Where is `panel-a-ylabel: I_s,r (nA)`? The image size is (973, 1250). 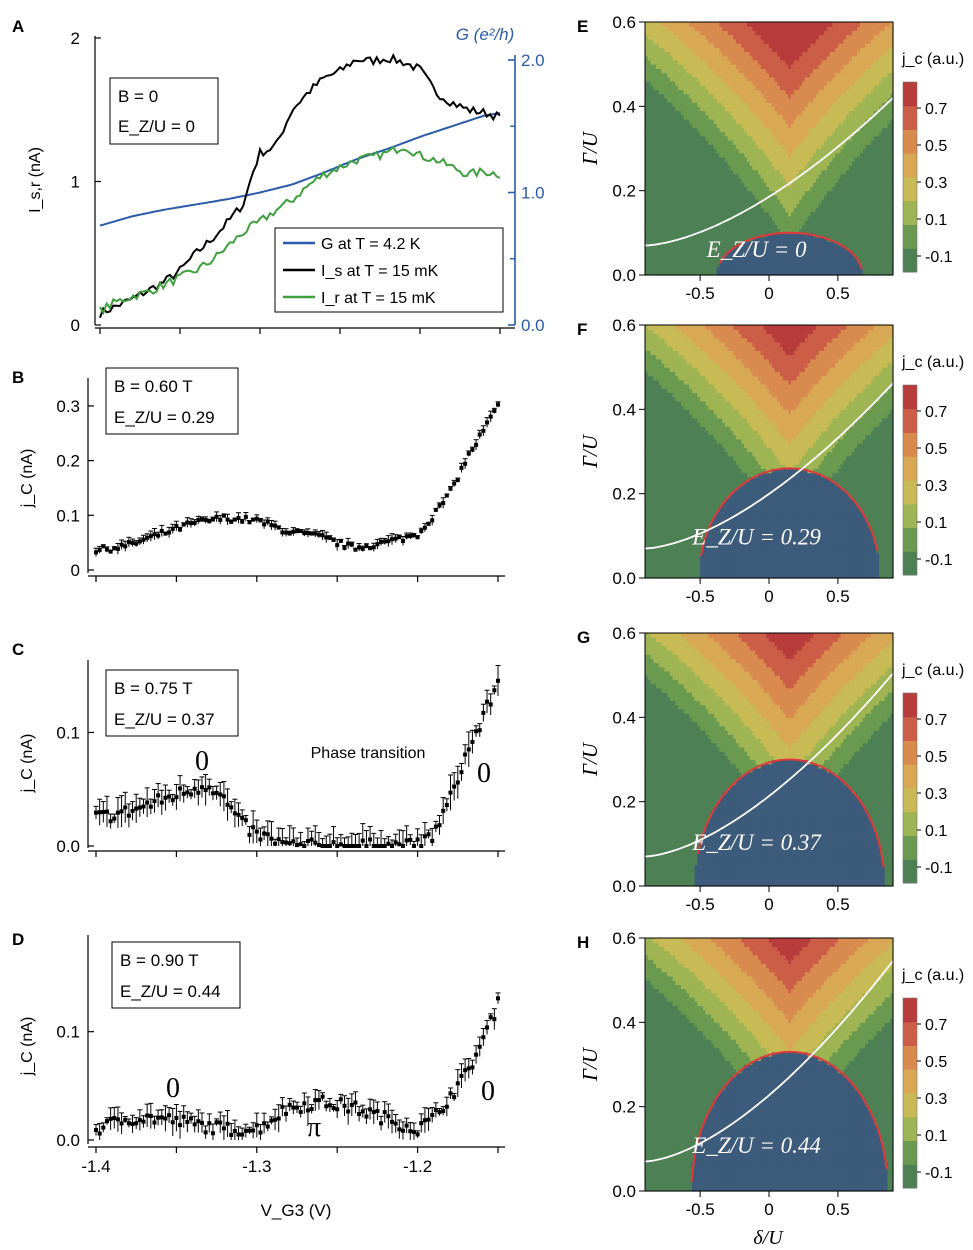
panel-a-ylabel: I_s,r (nA) is located at coordinates (35, 180).